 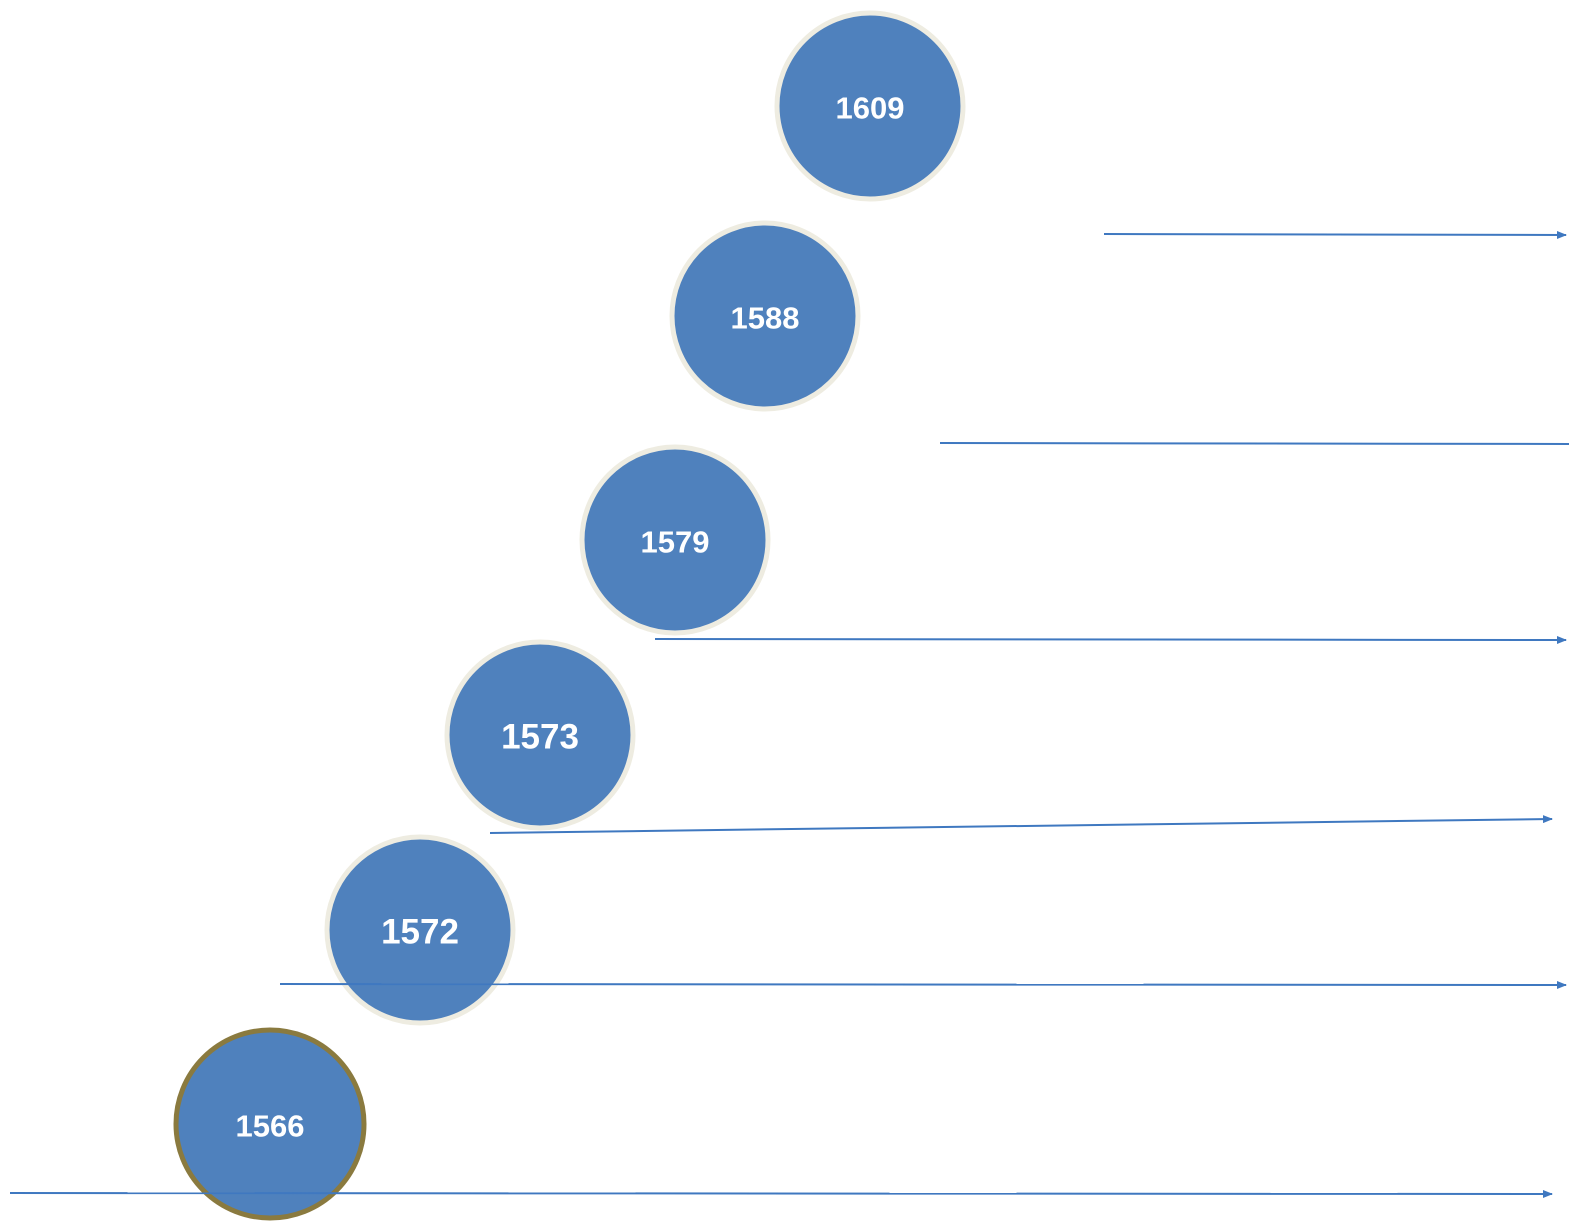 I want to click on year-marker-1566: 1566, so click(x=270, y=1124).